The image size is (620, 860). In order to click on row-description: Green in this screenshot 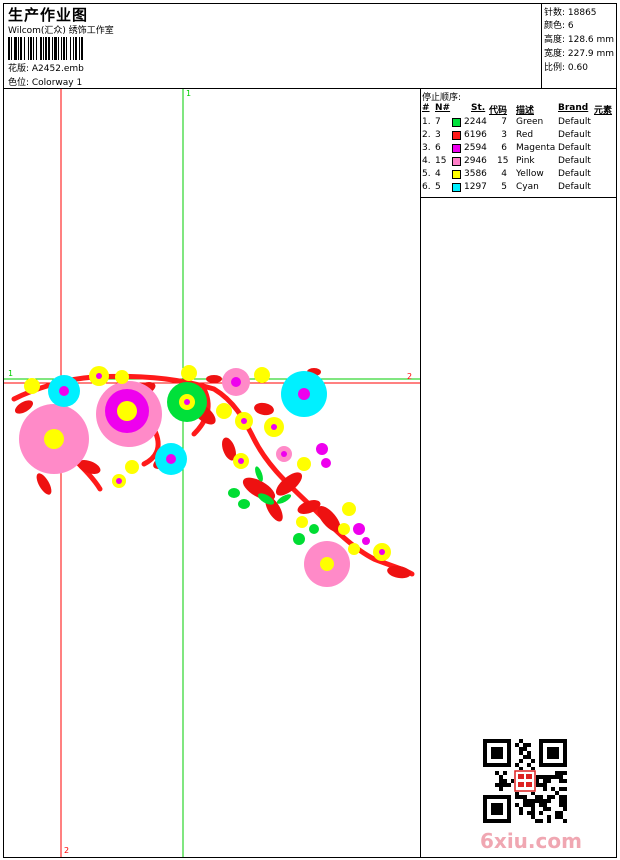, I will do `click(530, 122)`.